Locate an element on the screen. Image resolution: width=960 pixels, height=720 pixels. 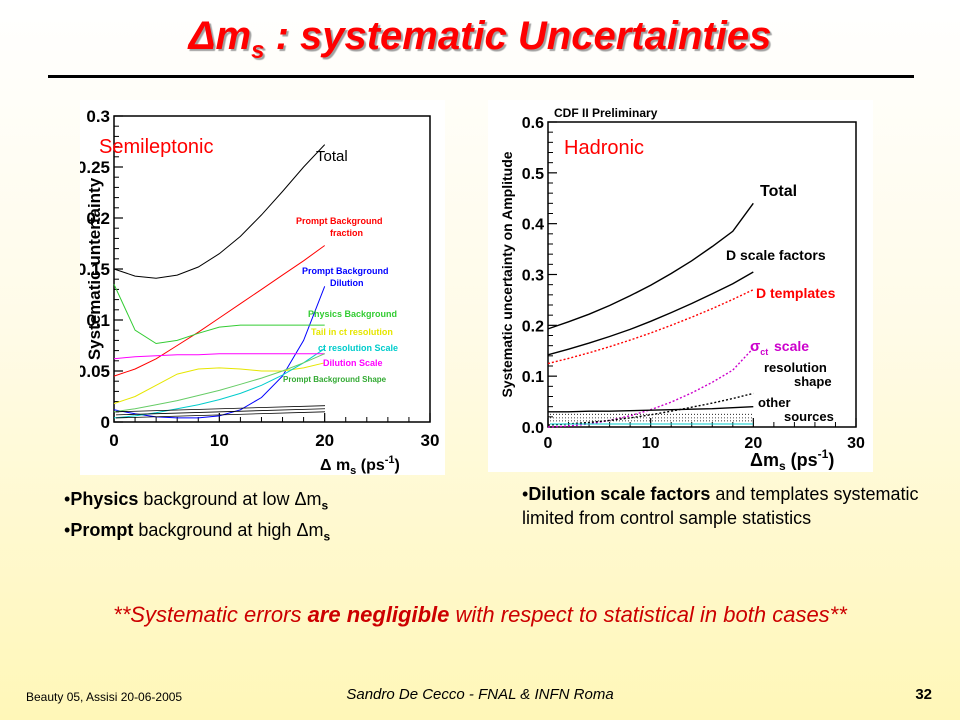
y-tick-label: 0.15 is located at coordinates (95, 269).